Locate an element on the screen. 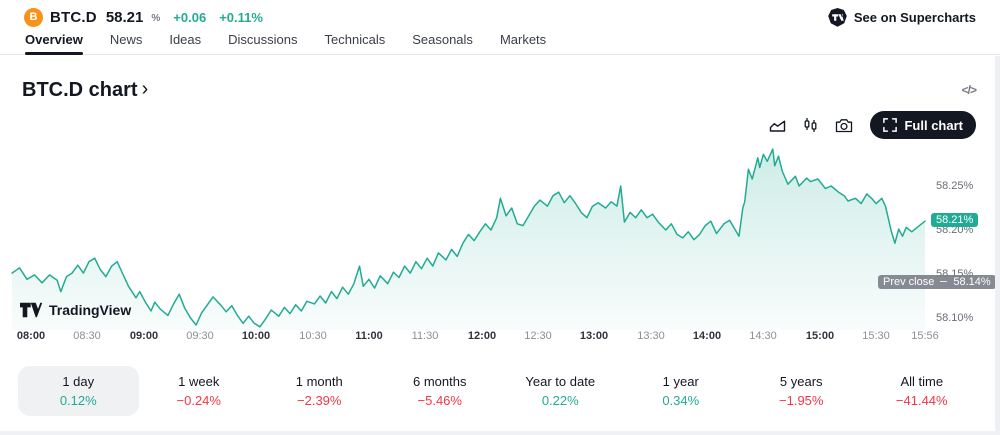  x-axis-label: 15:30 is located at coordinates (876, 336).